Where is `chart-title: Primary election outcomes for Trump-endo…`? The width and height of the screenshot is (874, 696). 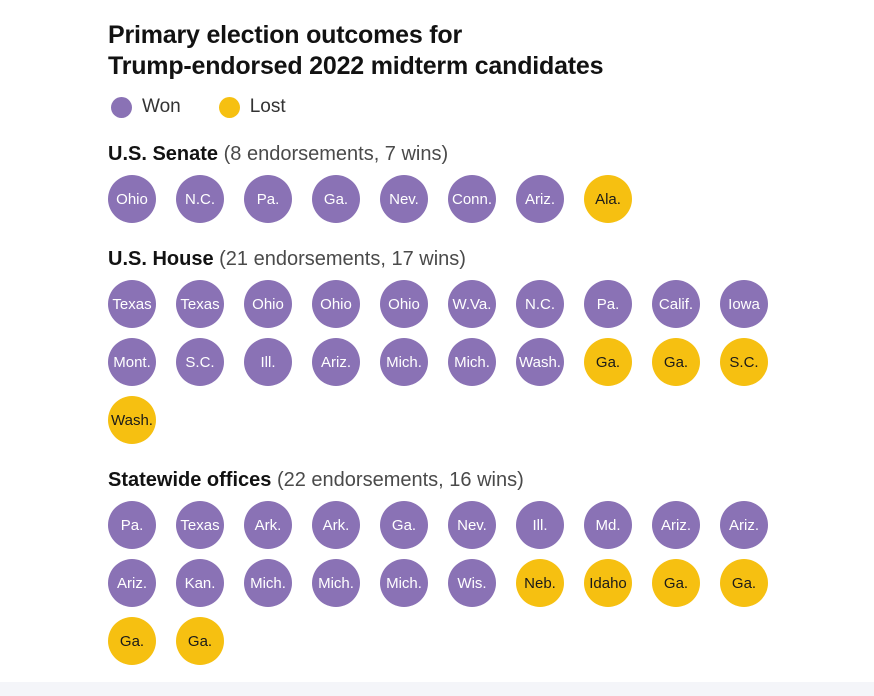 chart-title: Primary election outcomes for Trump-endo… is located at coordinates (491, 51).